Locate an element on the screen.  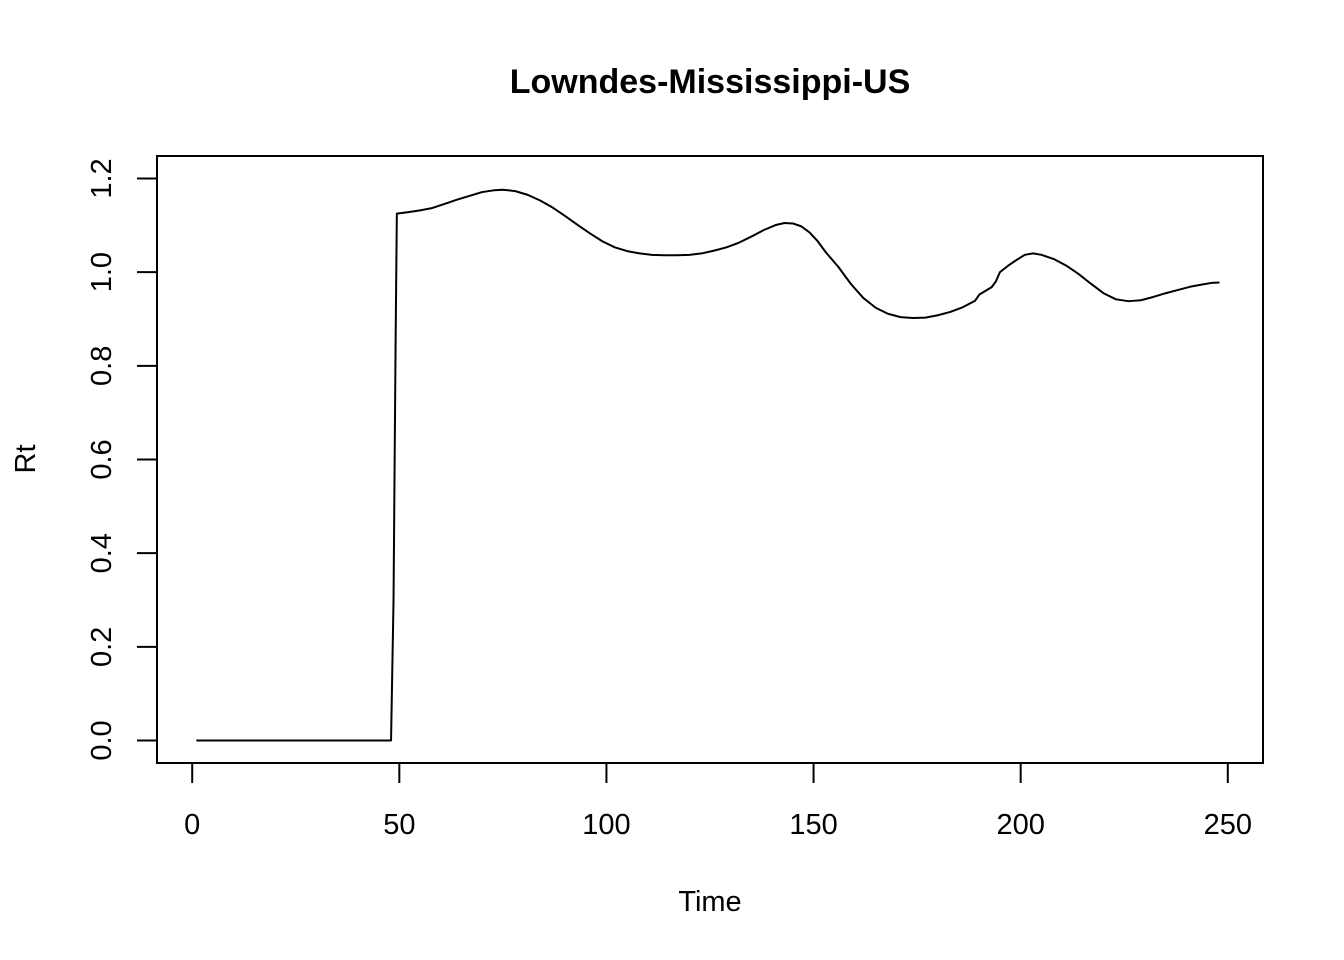
chart-title: Lowndes-Mississippi-US is located at coordinates (710, 82).